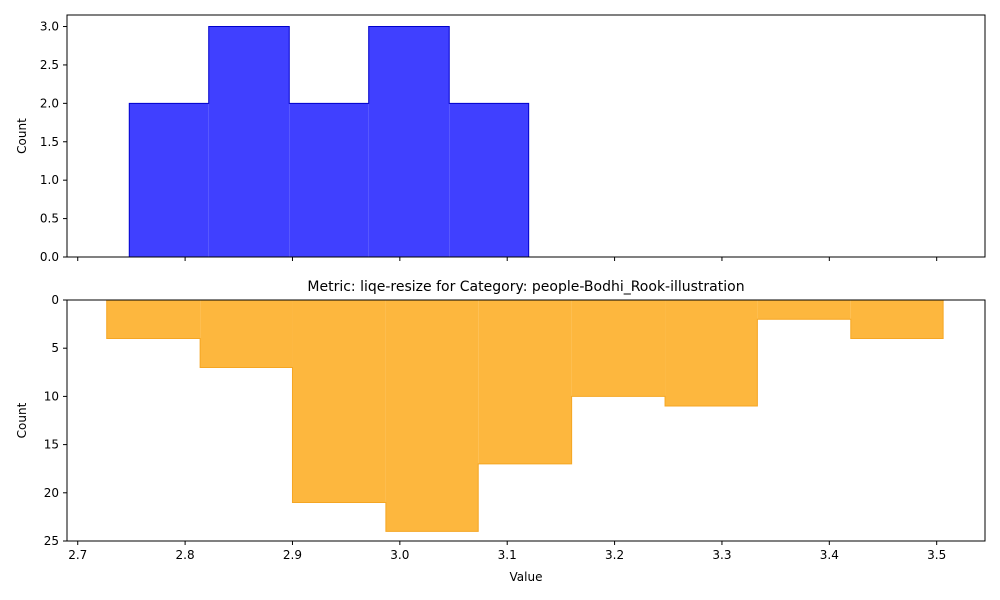 This screenshot has height=600, width=1000. What do you see at coordinates (51, 445) in the screenshot?
I see `bottom-y-tick-label: 15` at bounding box center [51, 445].